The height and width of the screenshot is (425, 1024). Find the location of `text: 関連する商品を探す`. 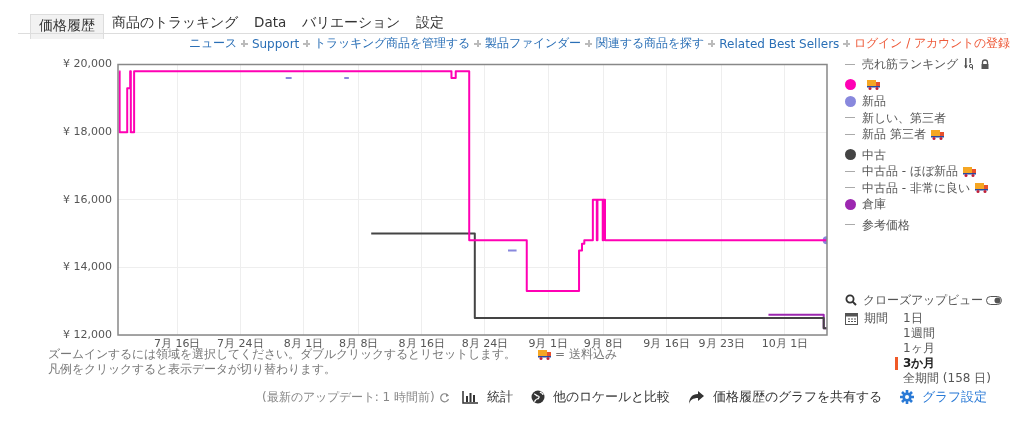

text: 関連する商品を探す is located at coordinates (650, 43).